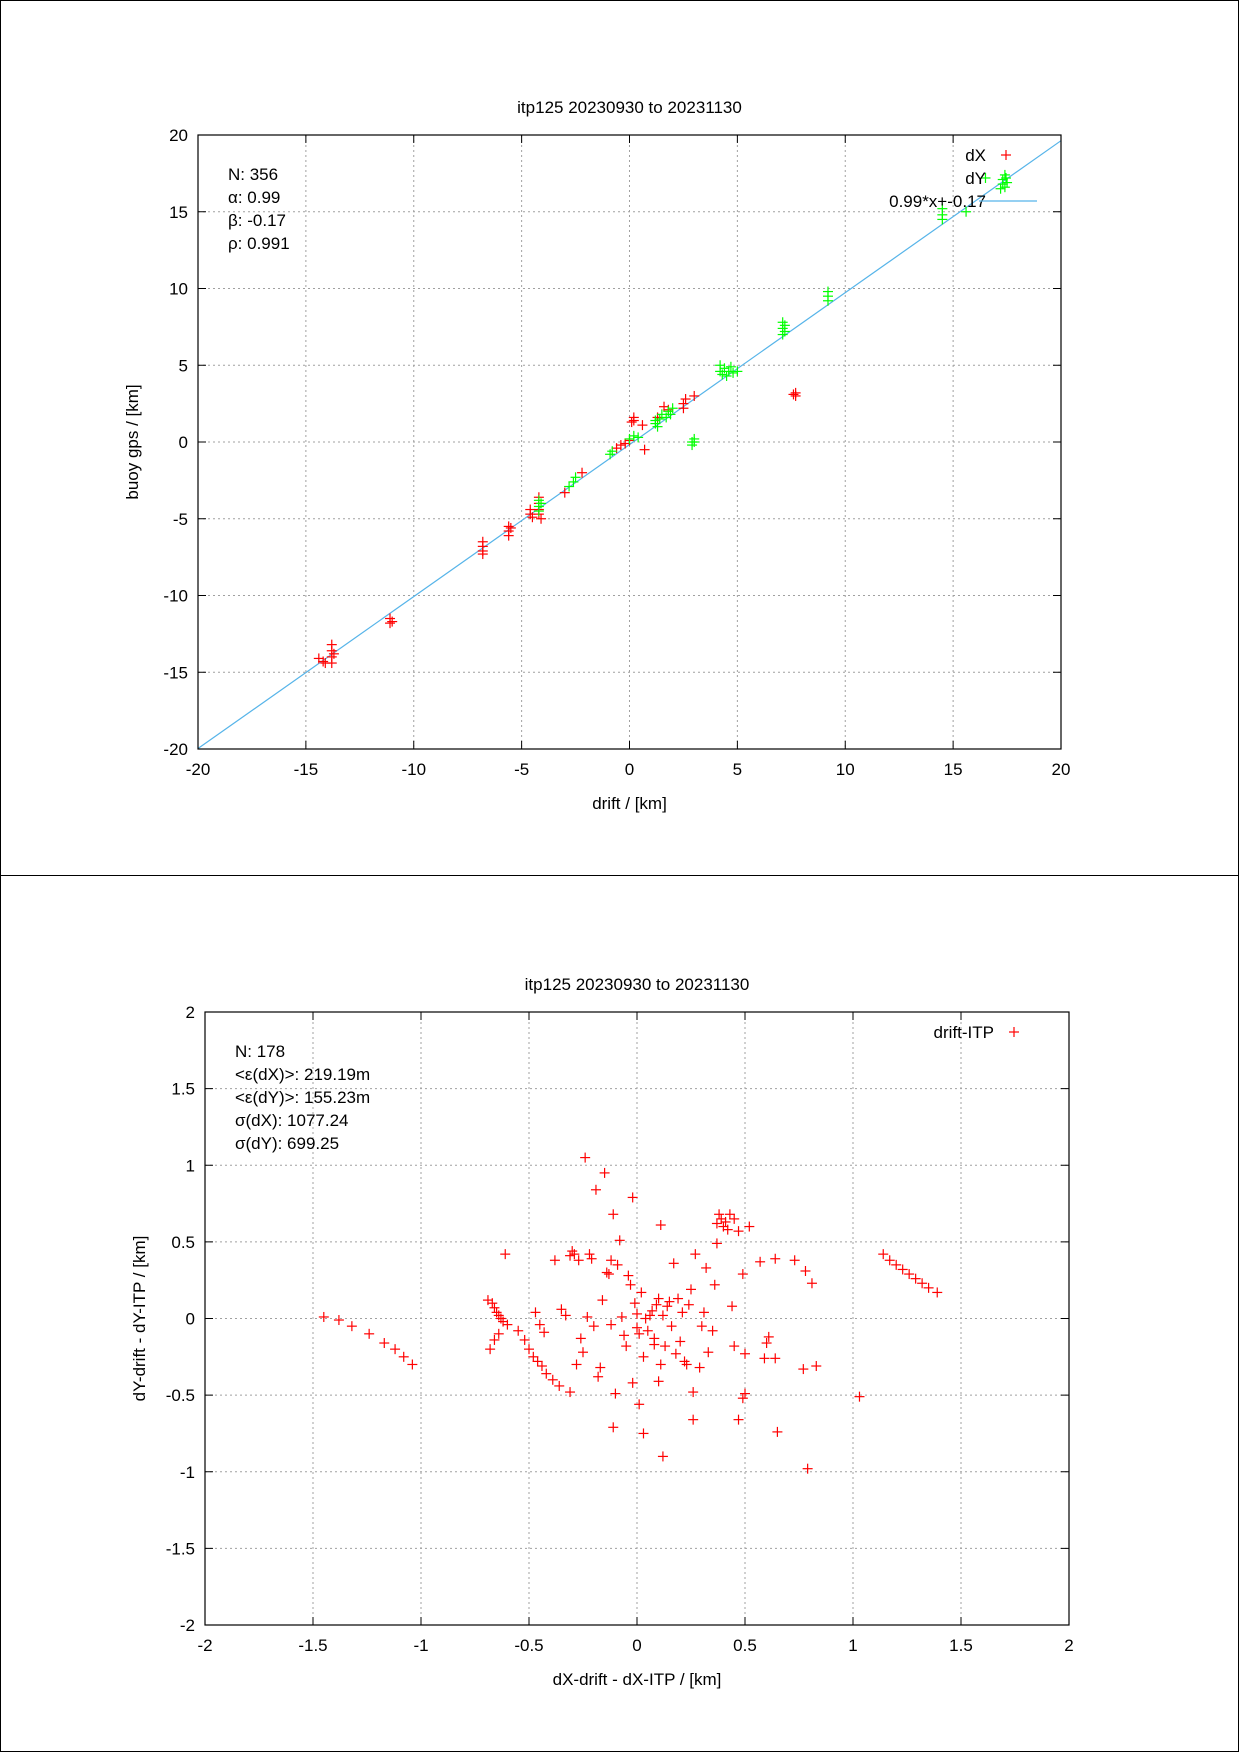  What do you see at coordinates (178, 212) in the screenshot?
I see `y-tick-label: 15` at bounding box center [178, 212].